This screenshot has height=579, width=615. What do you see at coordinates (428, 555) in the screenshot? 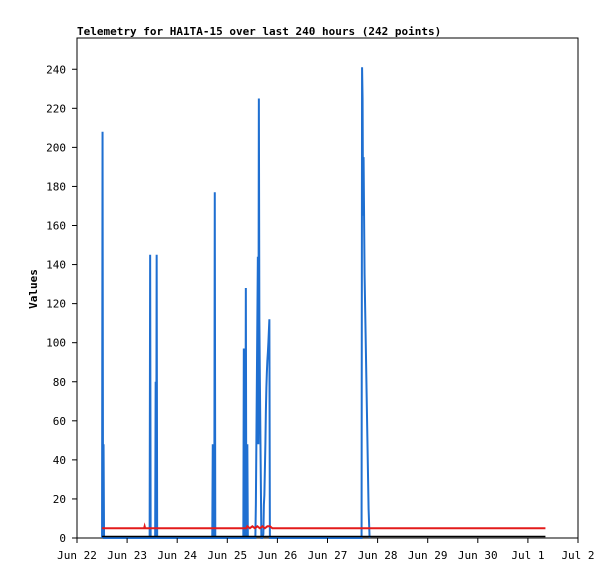
I see `x-tick-label: Jun 29` at bounding box center [428, 555].